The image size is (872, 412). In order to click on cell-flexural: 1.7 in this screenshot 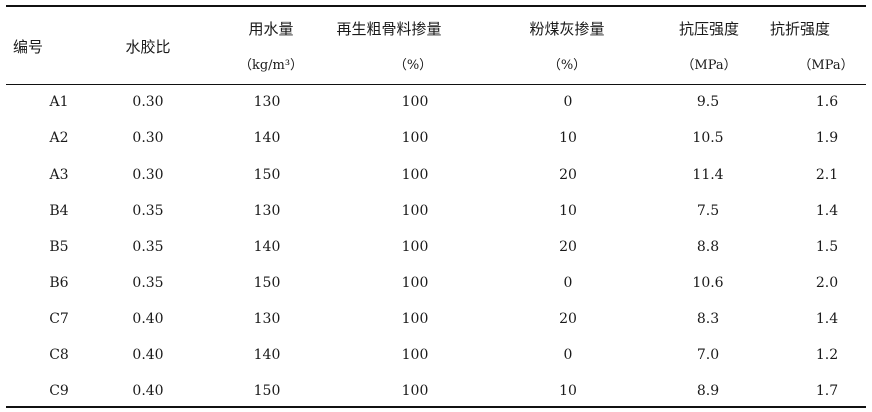, I will do `click(827, 391)`.